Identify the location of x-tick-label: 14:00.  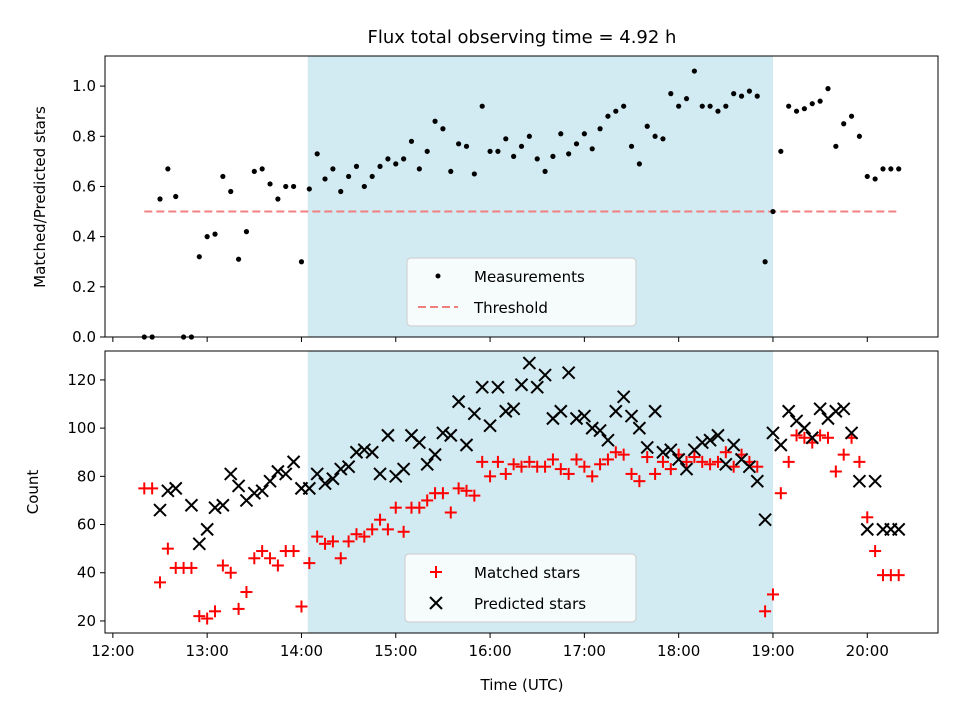
(301, 651).